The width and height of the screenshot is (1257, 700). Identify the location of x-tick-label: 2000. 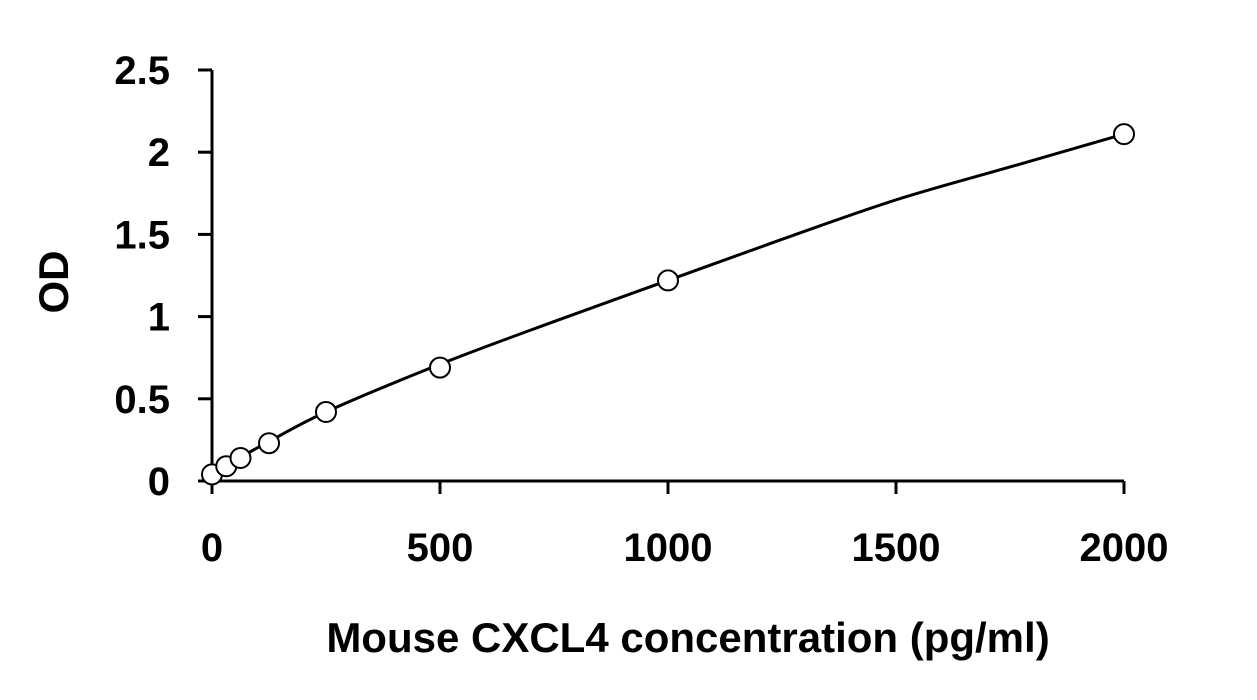
(1124, 548).